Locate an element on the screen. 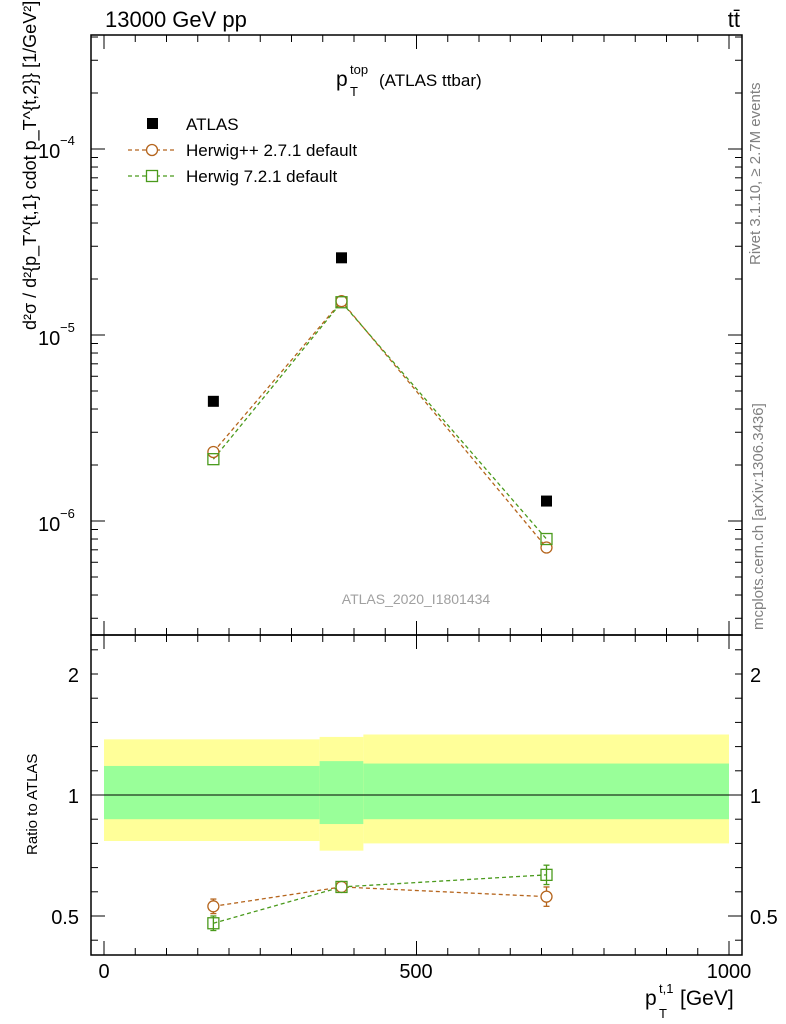 The height and width of the screenshot is (1024, 786). ytick-exponent: −4 is located at coordinates (67, 140).